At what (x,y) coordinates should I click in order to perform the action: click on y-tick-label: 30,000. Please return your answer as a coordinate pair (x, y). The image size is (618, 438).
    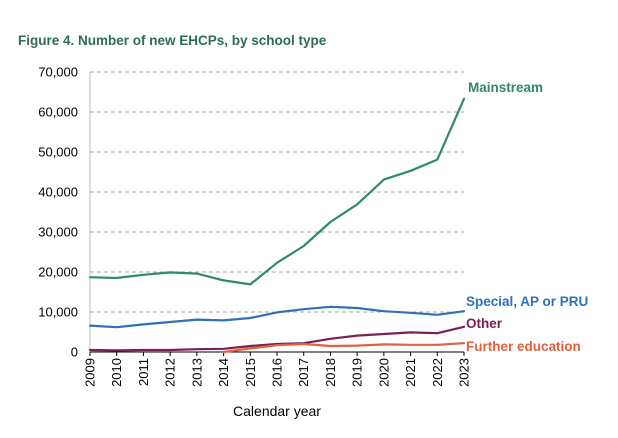
    Looking at the image, I should click on (58, 232).